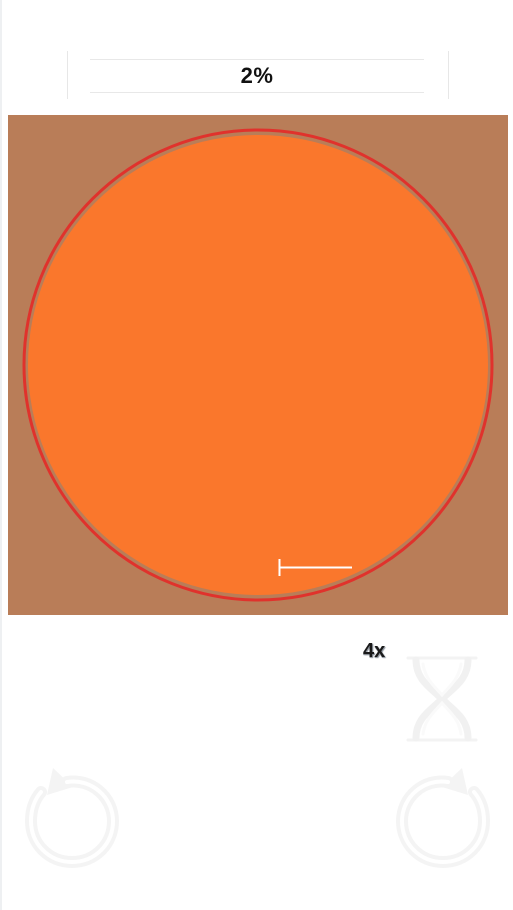 The image size is (513, 910). I want to click on redo-button, so click(443, 816).